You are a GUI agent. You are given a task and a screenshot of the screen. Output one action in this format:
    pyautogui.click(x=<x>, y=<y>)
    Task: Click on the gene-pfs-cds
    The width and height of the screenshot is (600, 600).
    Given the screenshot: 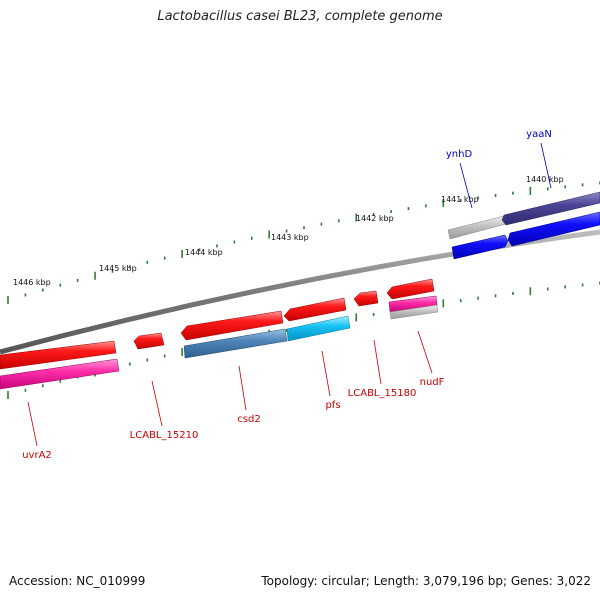 What is the action you would take?
    pyautogui.click(x=318, y=328)
    